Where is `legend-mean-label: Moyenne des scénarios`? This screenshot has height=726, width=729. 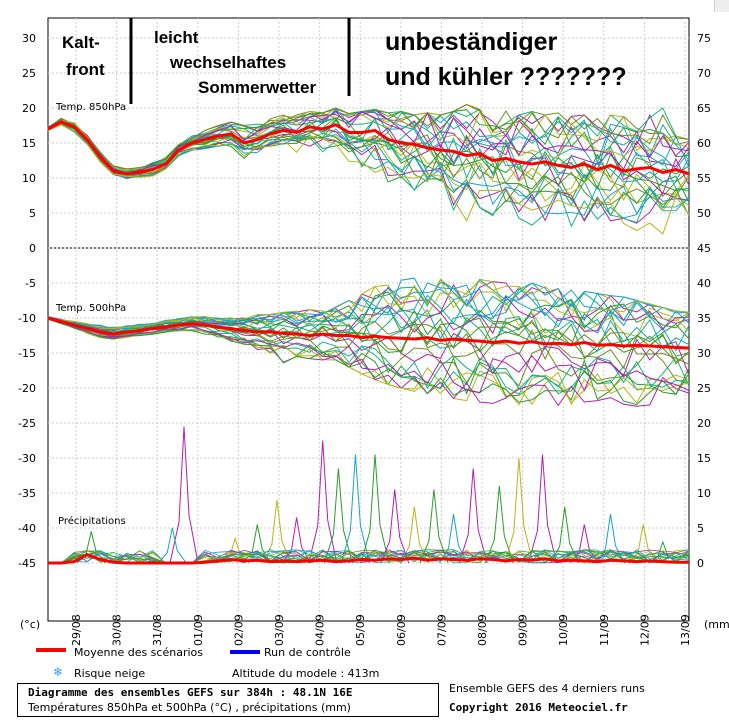
legend-mean-label: Moyenne des scénarios is located at coordinates (138, 652).